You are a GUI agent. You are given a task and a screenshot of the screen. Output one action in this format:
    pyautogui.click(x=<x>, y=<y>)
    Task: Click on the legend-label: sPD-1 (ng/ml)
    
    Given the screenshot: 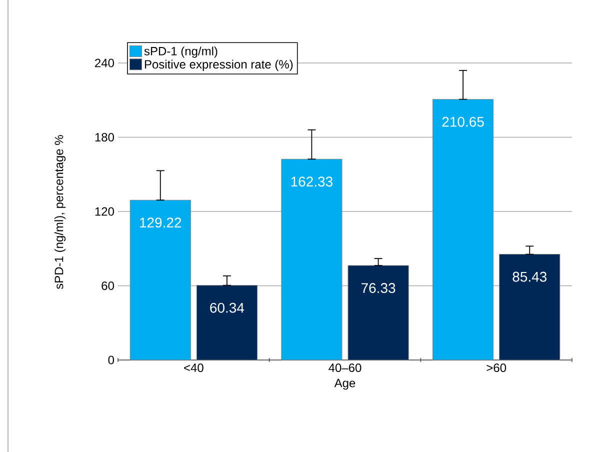 What is the action you would take?
    pyautogui.click(x=181, y=52)
    